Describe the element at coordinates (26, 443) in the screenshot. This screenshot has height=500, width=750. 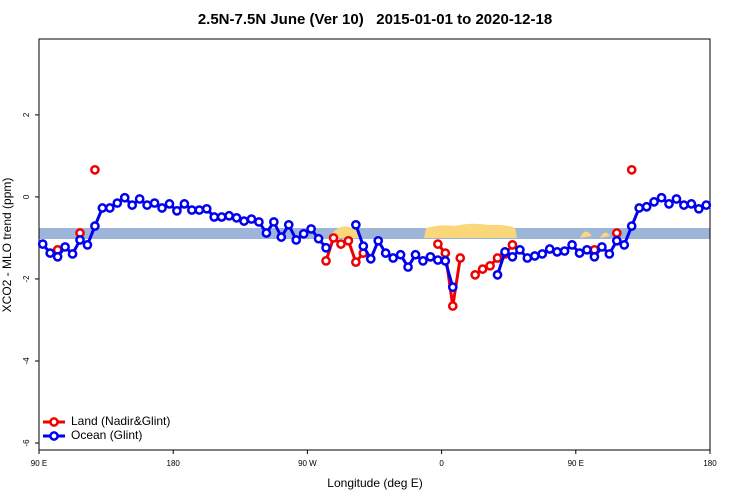
I see `y-tick-label: -6` at that location.